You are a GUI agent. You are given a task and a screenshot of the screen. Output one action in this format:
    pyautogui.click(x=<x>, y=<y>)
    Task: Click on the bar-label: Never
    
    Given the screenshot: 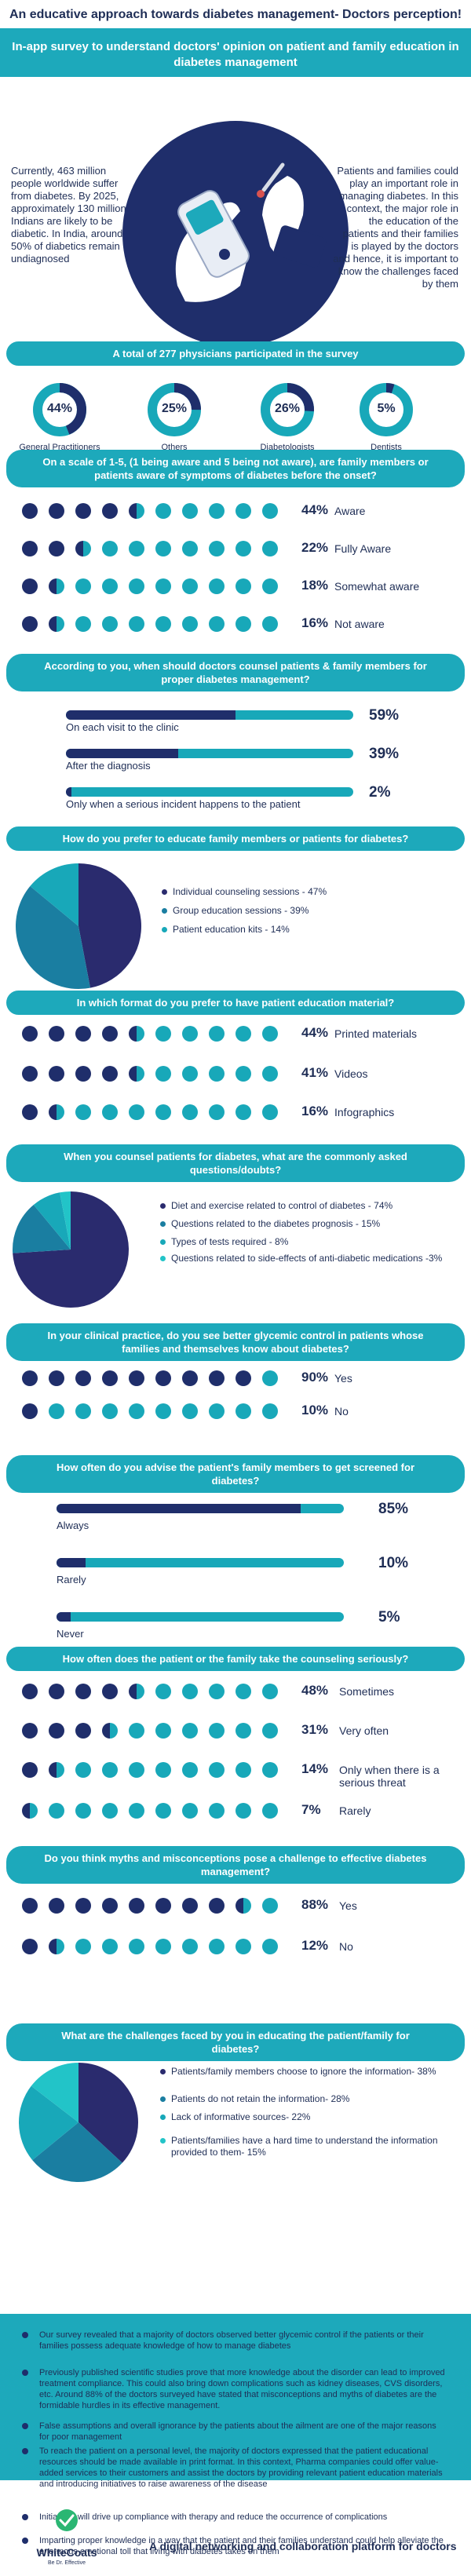 What is the action you would take?
    pyautogui.click(x=70, y=1634)
    